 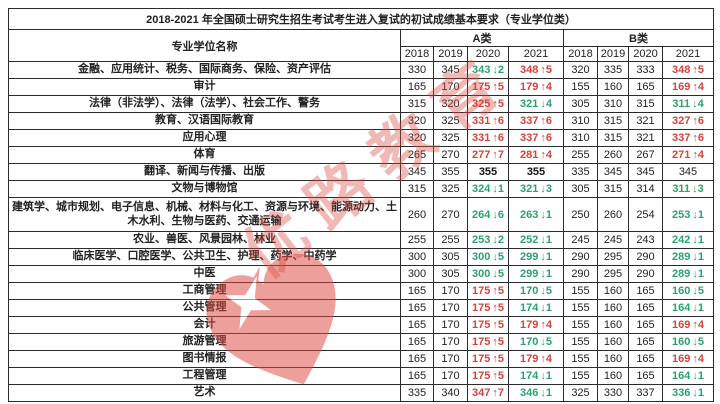 What do you see at coordinates (536, 393) in the screenshot?
I see `score-cell: 346 ↓1` at bounding box center [536, 393].